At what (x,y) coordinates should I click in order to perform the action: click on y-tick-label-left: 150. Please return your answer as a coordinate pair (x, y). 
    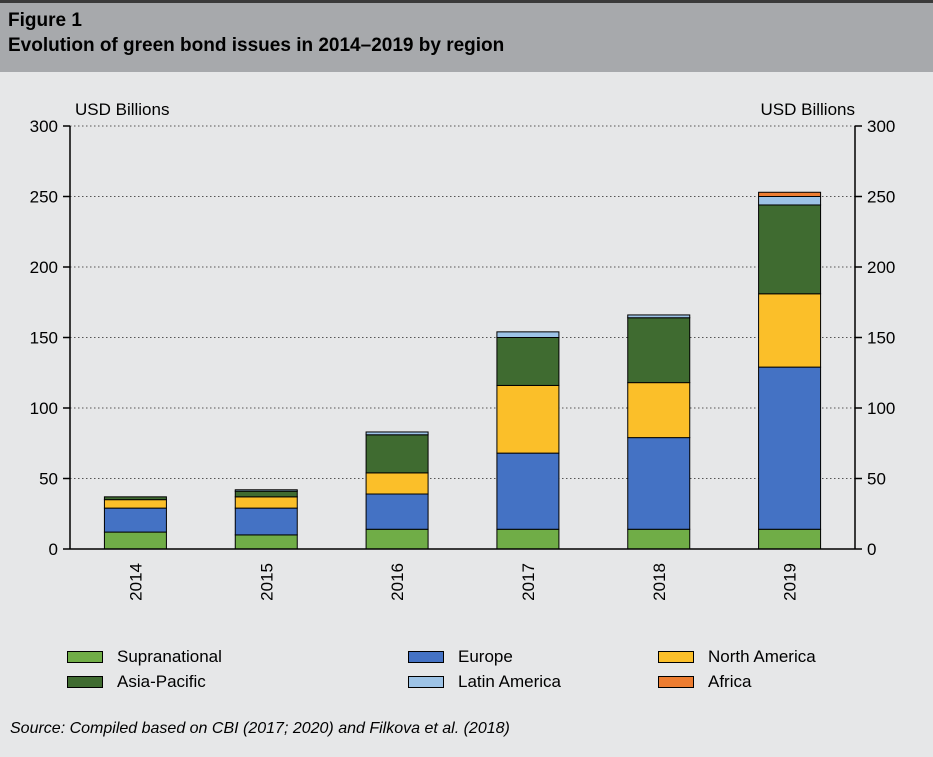
    Looking at the image, I should click on (44, 338).